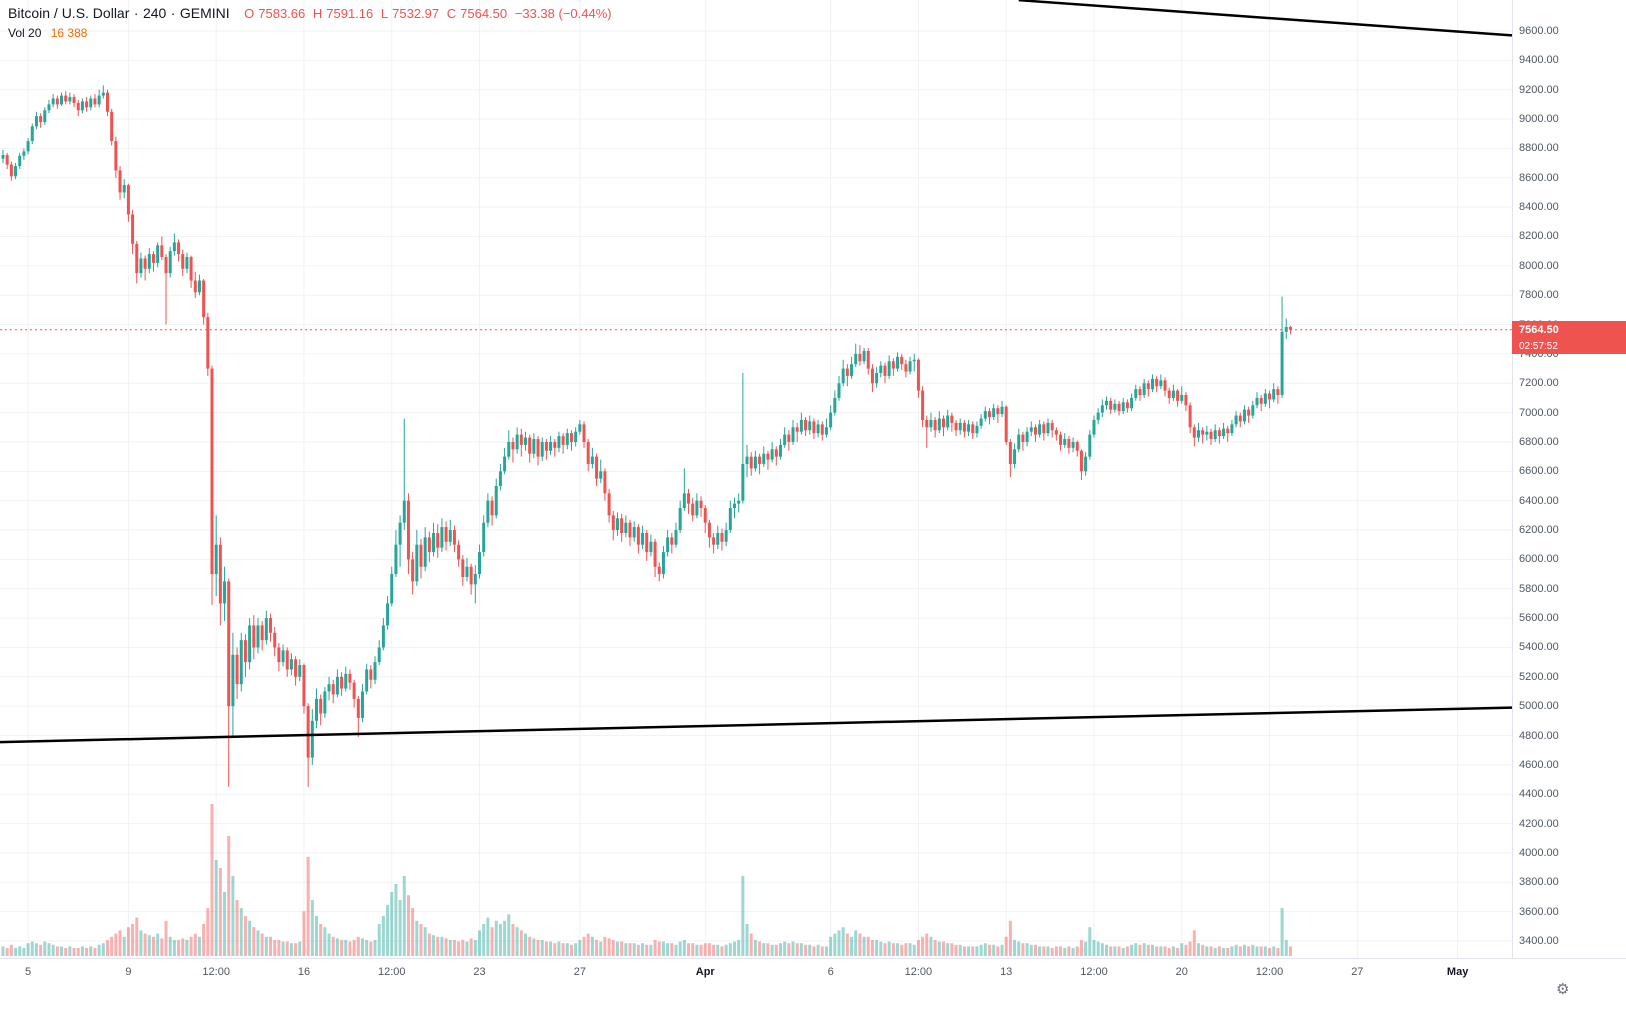  I want to click on price-tick-label: 6600.00, so click(1539, 471).